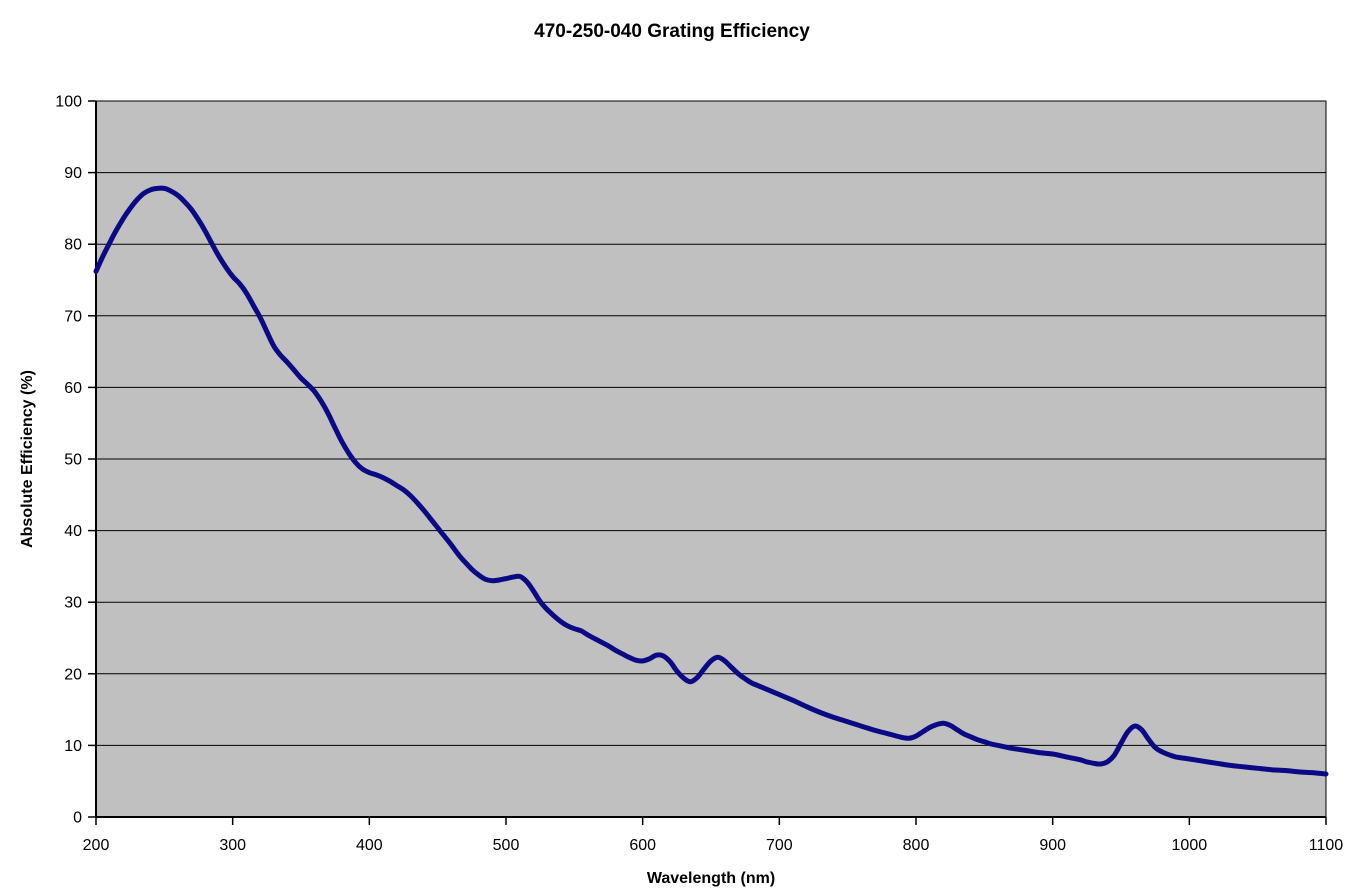  I want to click on x-tick-label-500: 500, so click(506, 845).